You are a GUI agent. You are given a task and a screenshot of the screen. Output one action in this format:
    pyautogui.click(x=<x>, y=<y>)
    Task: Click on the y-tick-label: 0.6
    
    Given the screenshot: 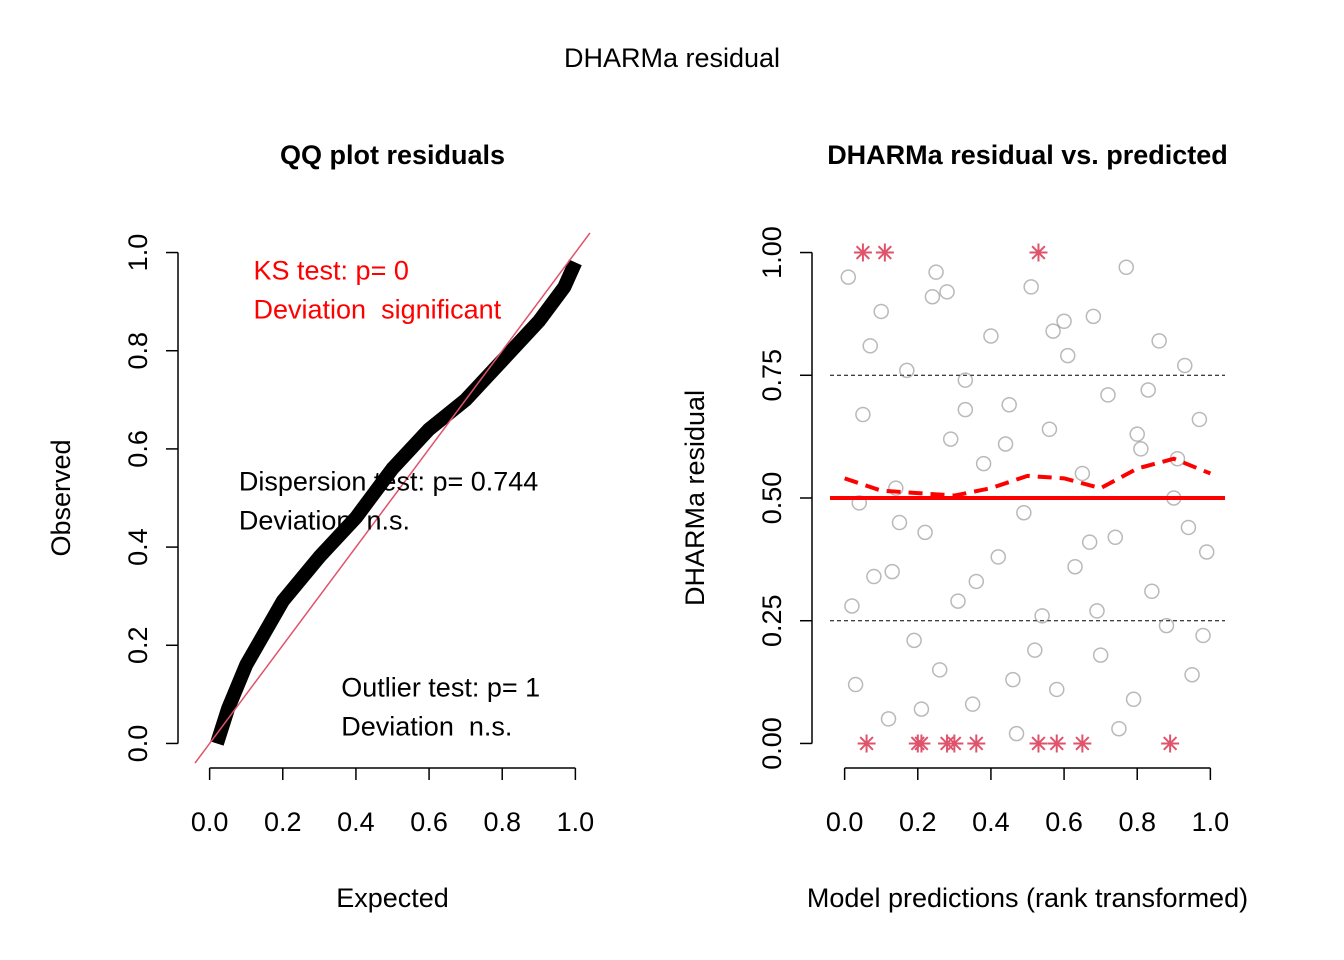 What is the action you would take?
    pyautogui.click(x=138, y=449)
    